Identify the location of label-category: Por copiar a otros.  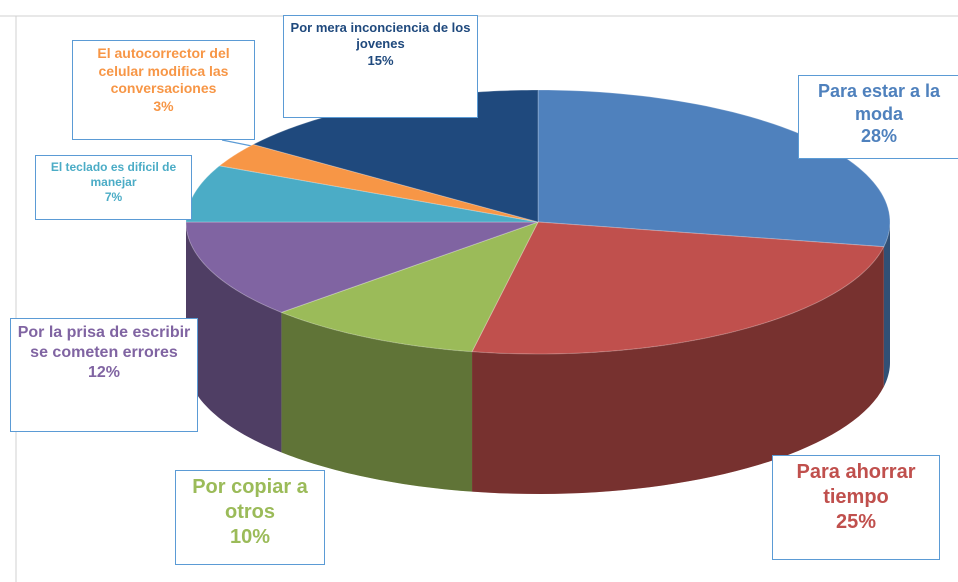
(250, 499).